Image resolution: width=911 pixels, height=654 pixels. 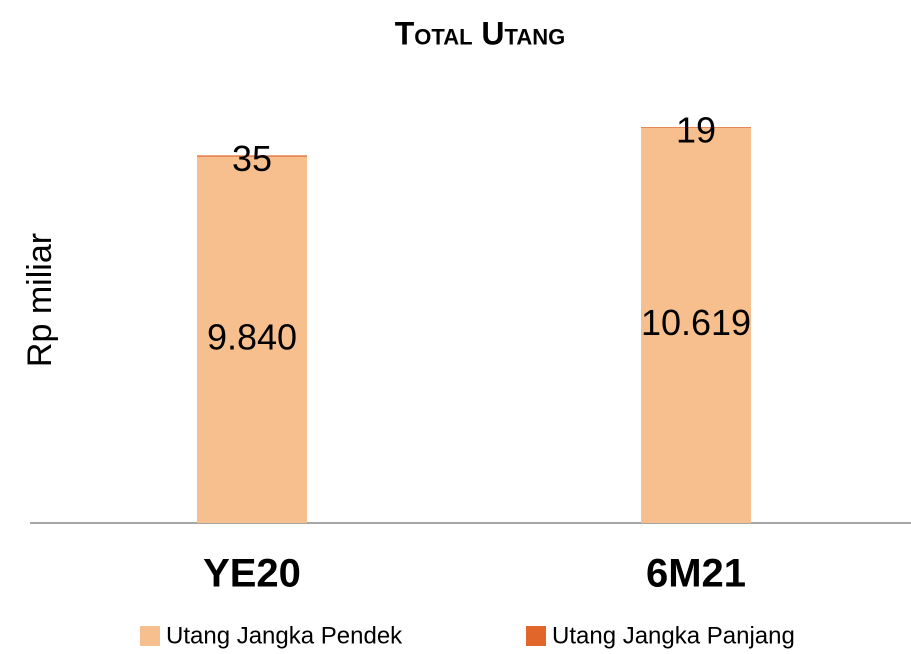 I want to click on data-label: 10.619, so click(x=696, y=322).